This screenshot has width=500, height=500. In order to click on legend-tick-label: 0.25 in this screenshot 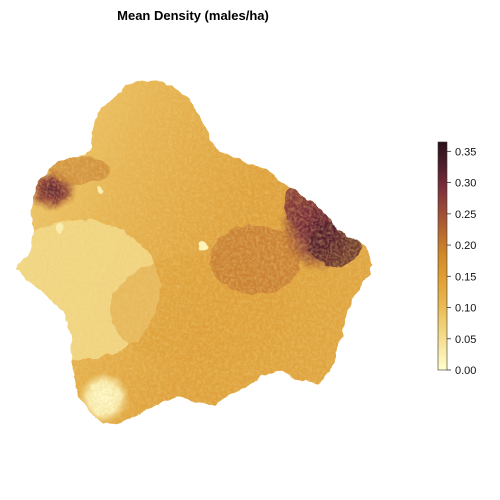, I will do `click(465, 215)`.